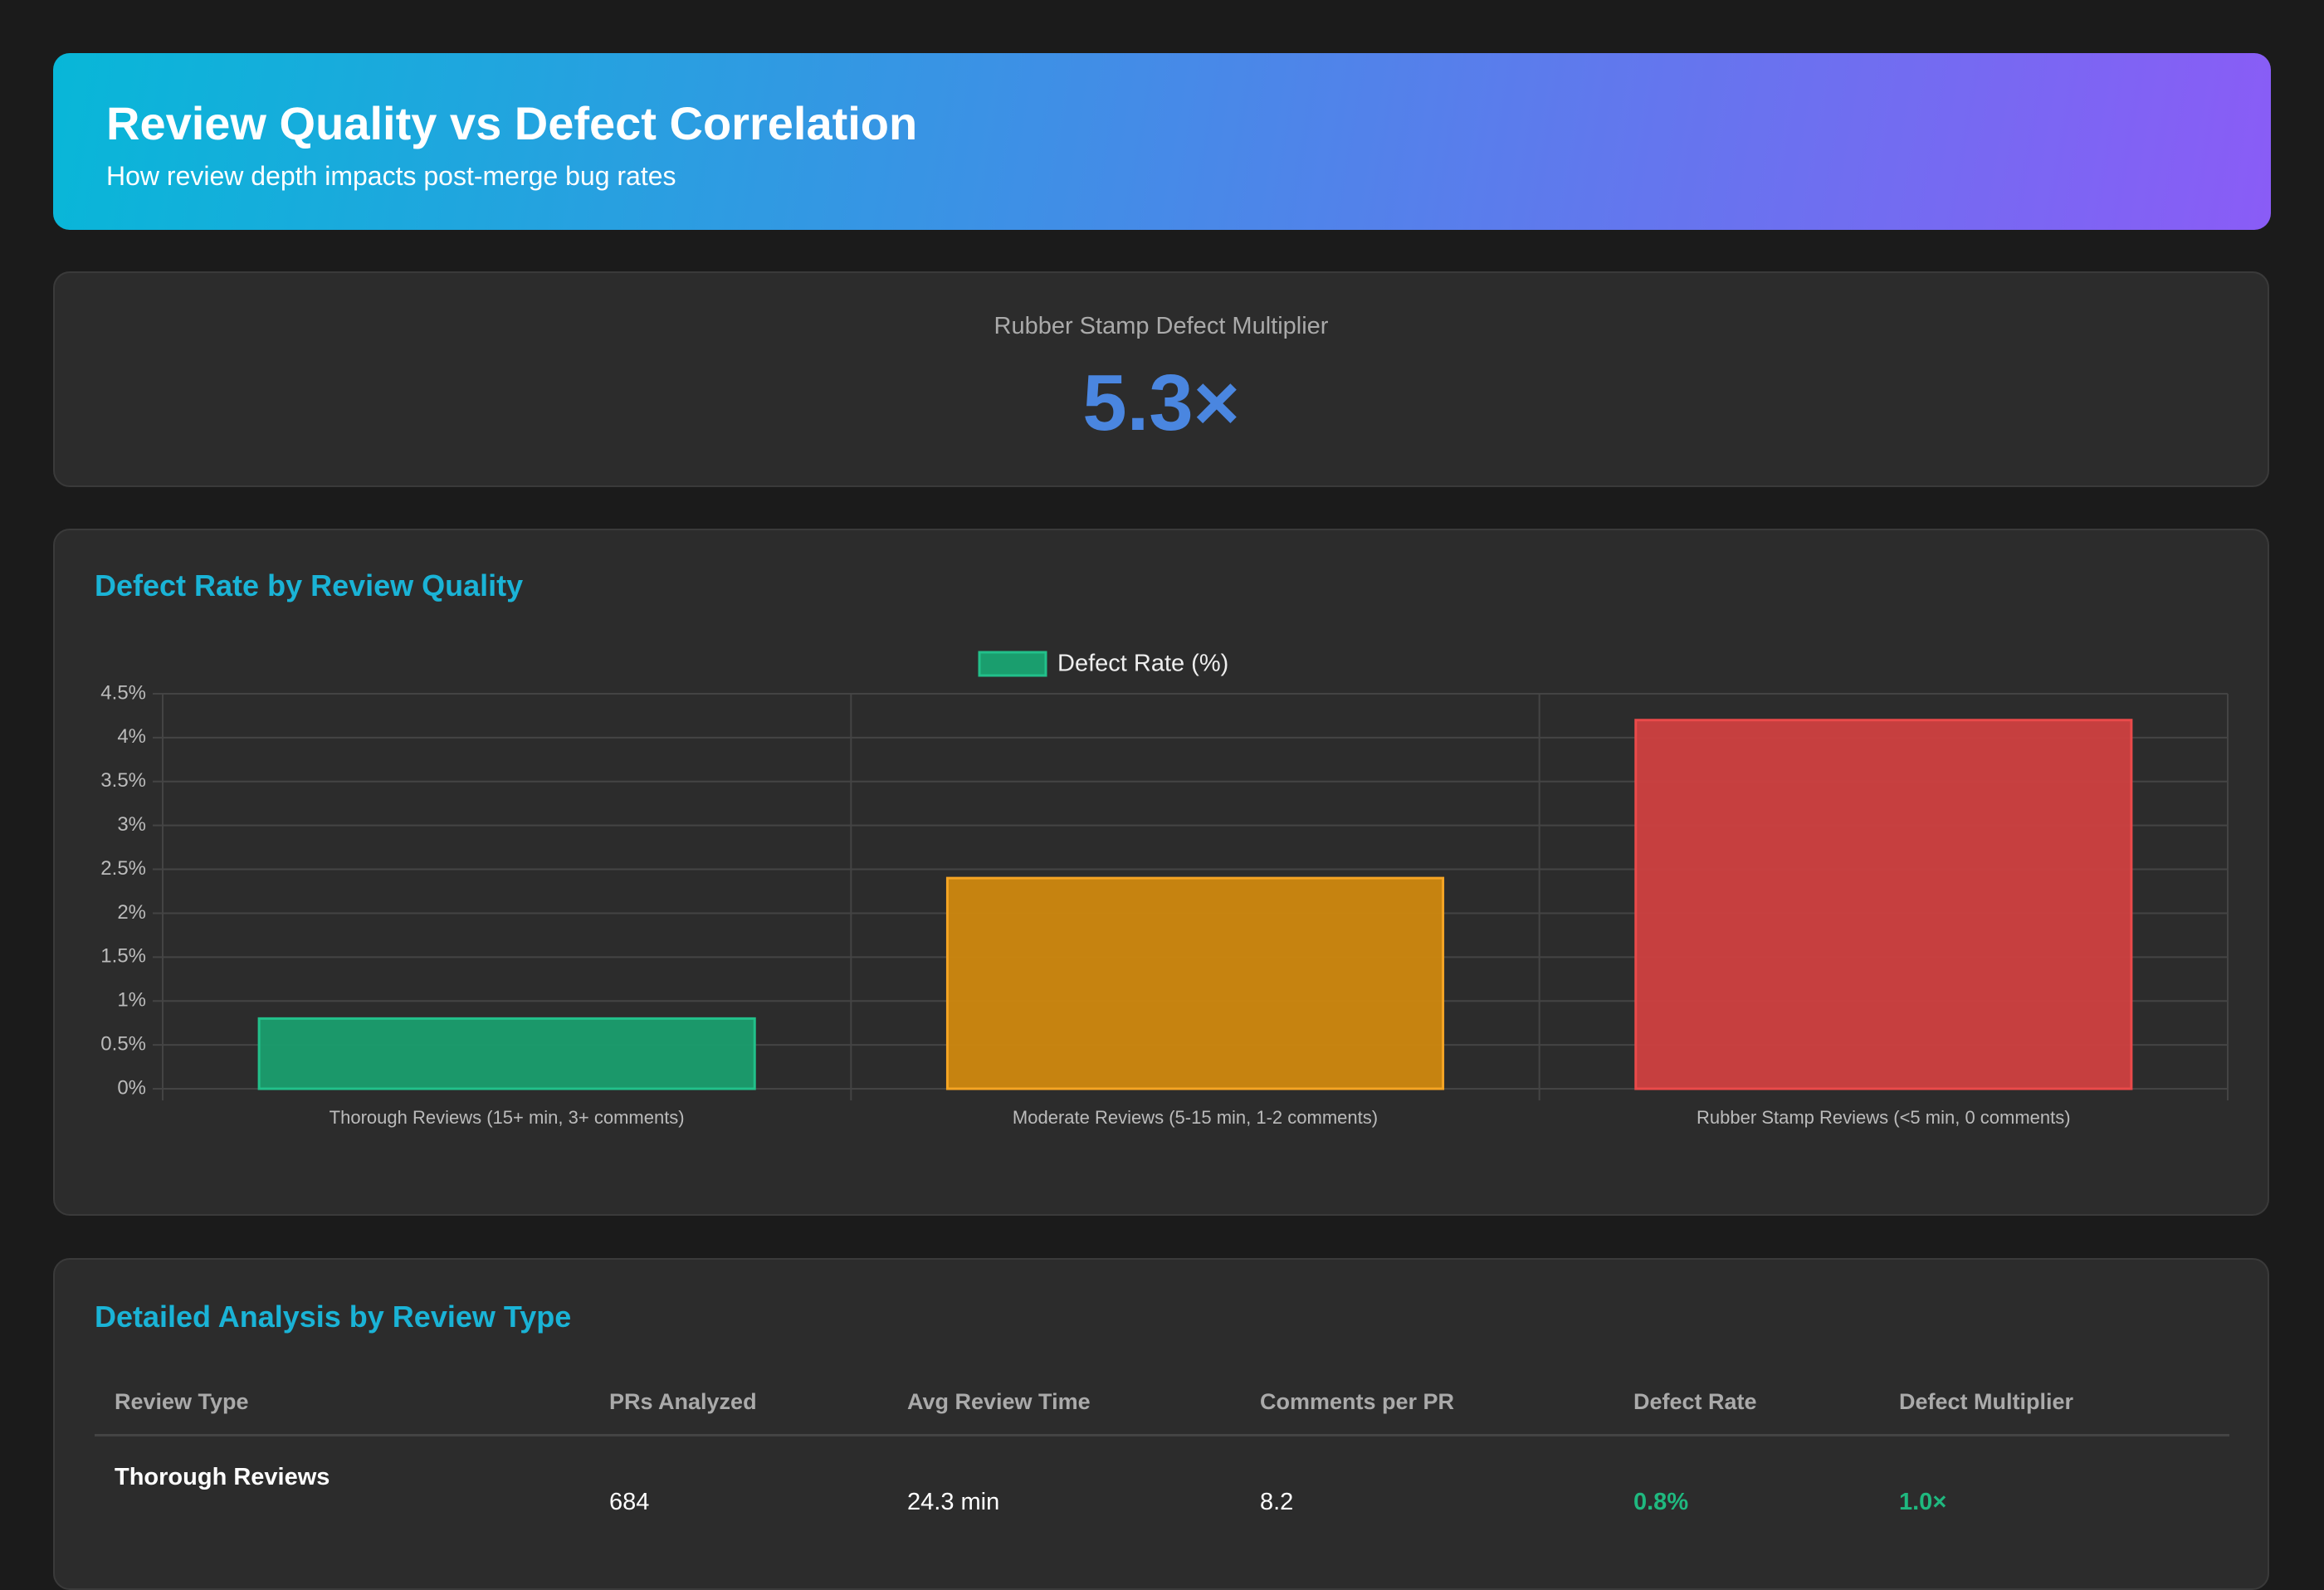 The height and width of the screenshot is (1590, 2324). Describe the element at coordinates (1161, 326) in the screenshot. I see `kpi-label: Rubber Stamp Defect Multiplier` at that location.